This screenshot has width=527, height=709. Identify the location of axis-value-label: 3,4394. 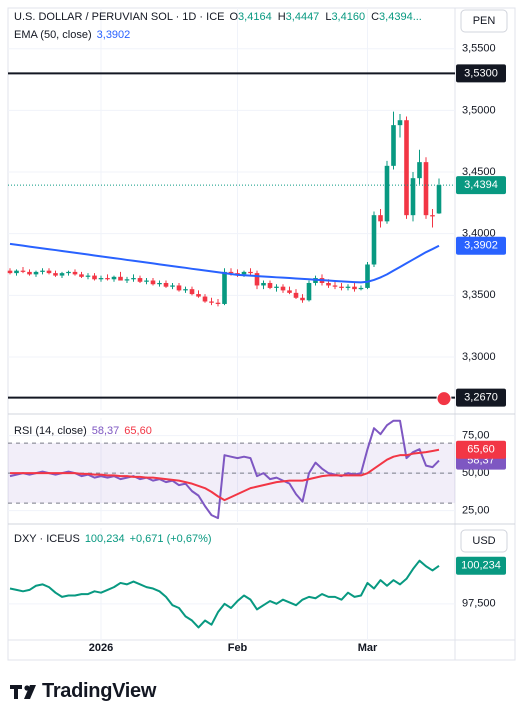
(481, 185).